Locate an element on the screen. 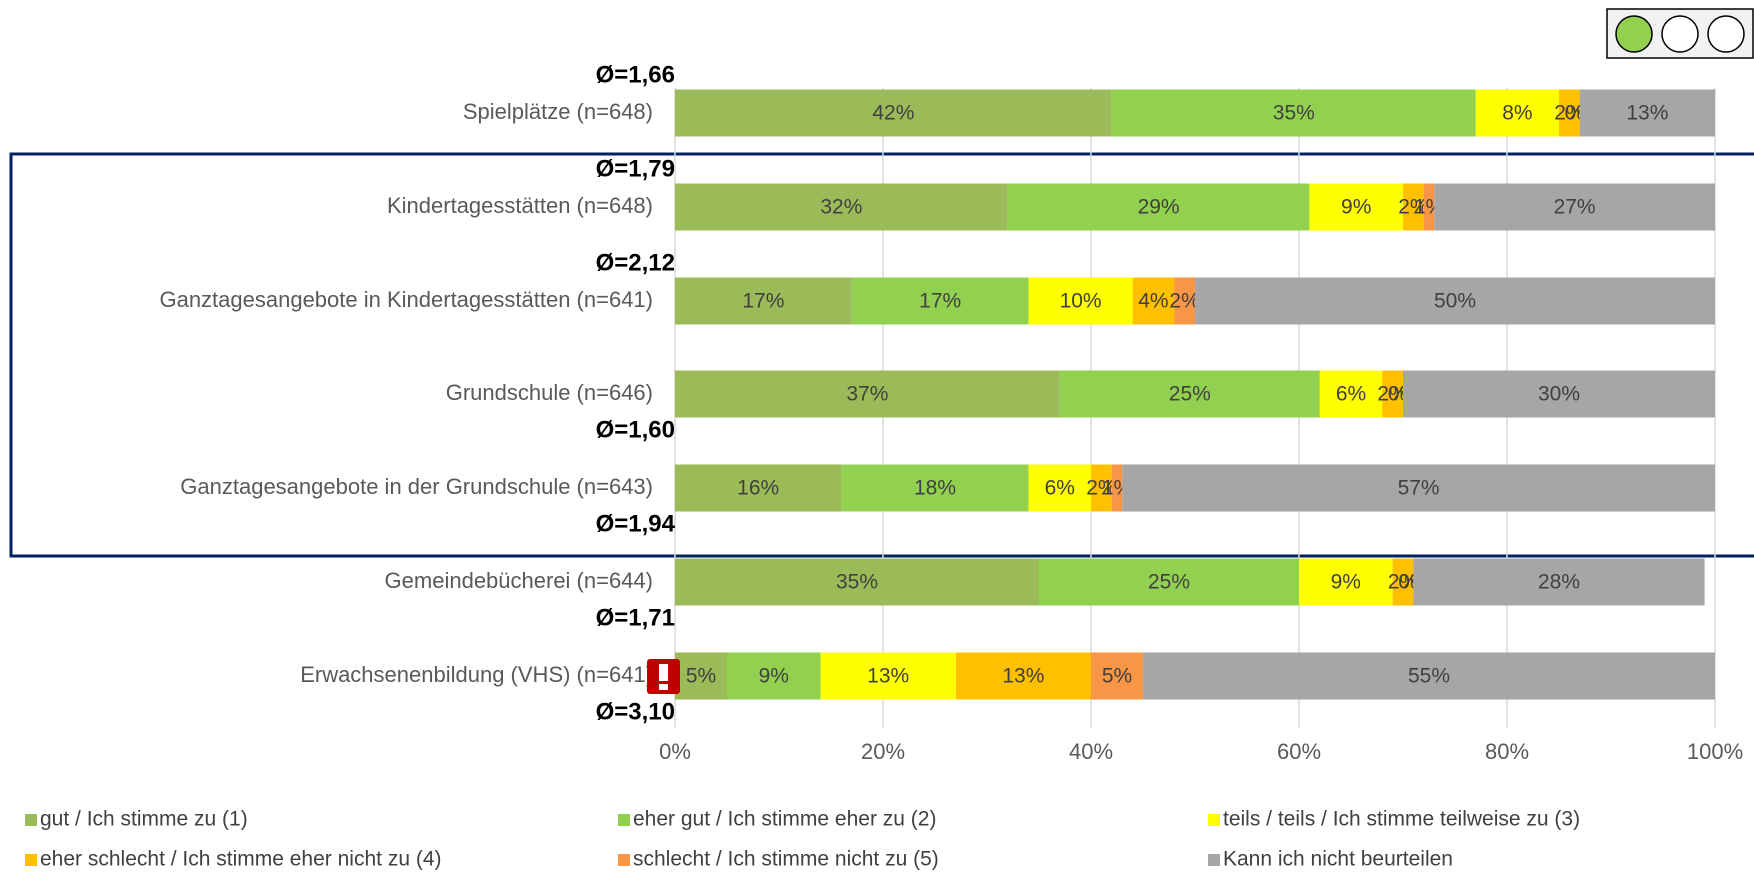 This screenshot has width=1754, height=873. value-label: 8% is located at coordinates (1517, 113).